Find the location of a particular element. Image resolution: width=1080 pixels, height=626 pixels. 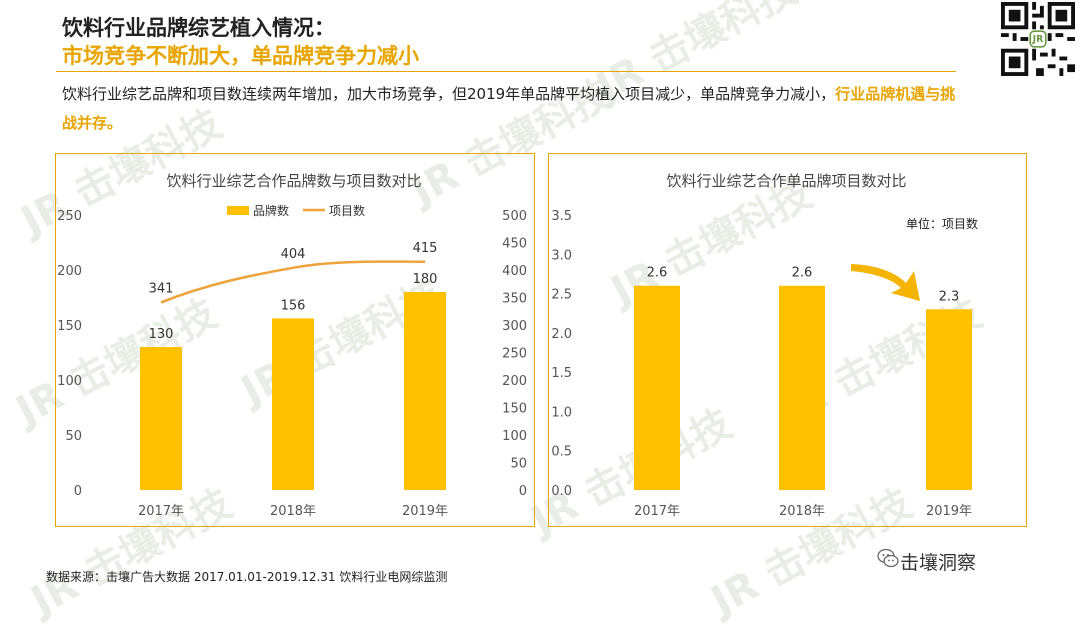

data-label: 2.3 is located at coordinates (949, 296).